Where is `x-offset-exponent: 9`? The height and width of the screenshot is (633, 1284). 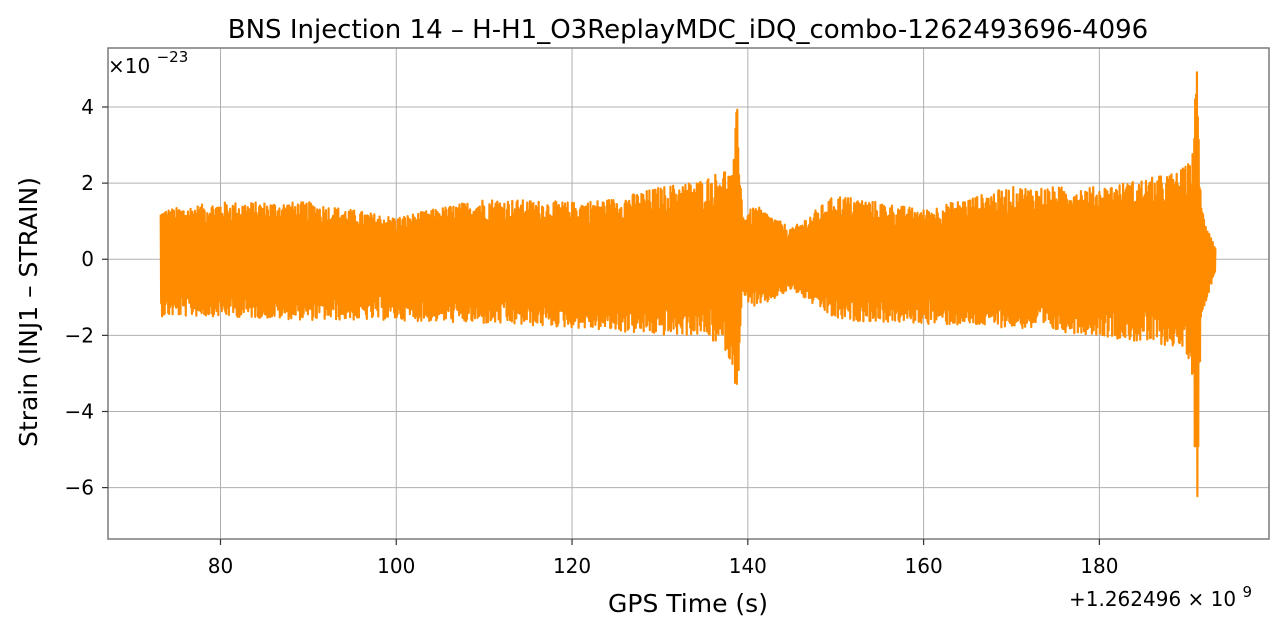
x-offset-exponent: 9 is located at coordinates (1247, 592).